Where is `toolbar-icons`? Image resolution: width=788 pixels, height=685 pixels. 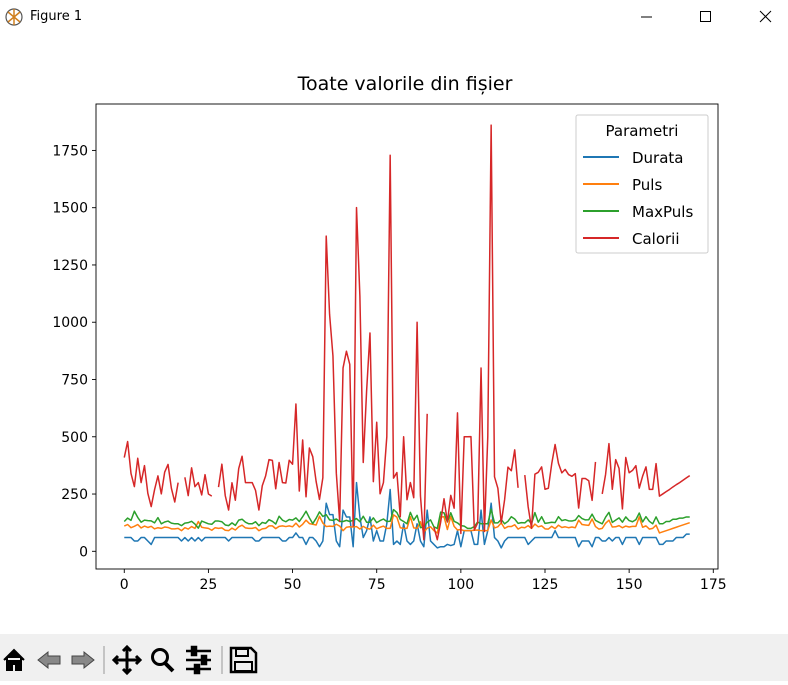 toolbar-icons is located at coordinates (130, 660).